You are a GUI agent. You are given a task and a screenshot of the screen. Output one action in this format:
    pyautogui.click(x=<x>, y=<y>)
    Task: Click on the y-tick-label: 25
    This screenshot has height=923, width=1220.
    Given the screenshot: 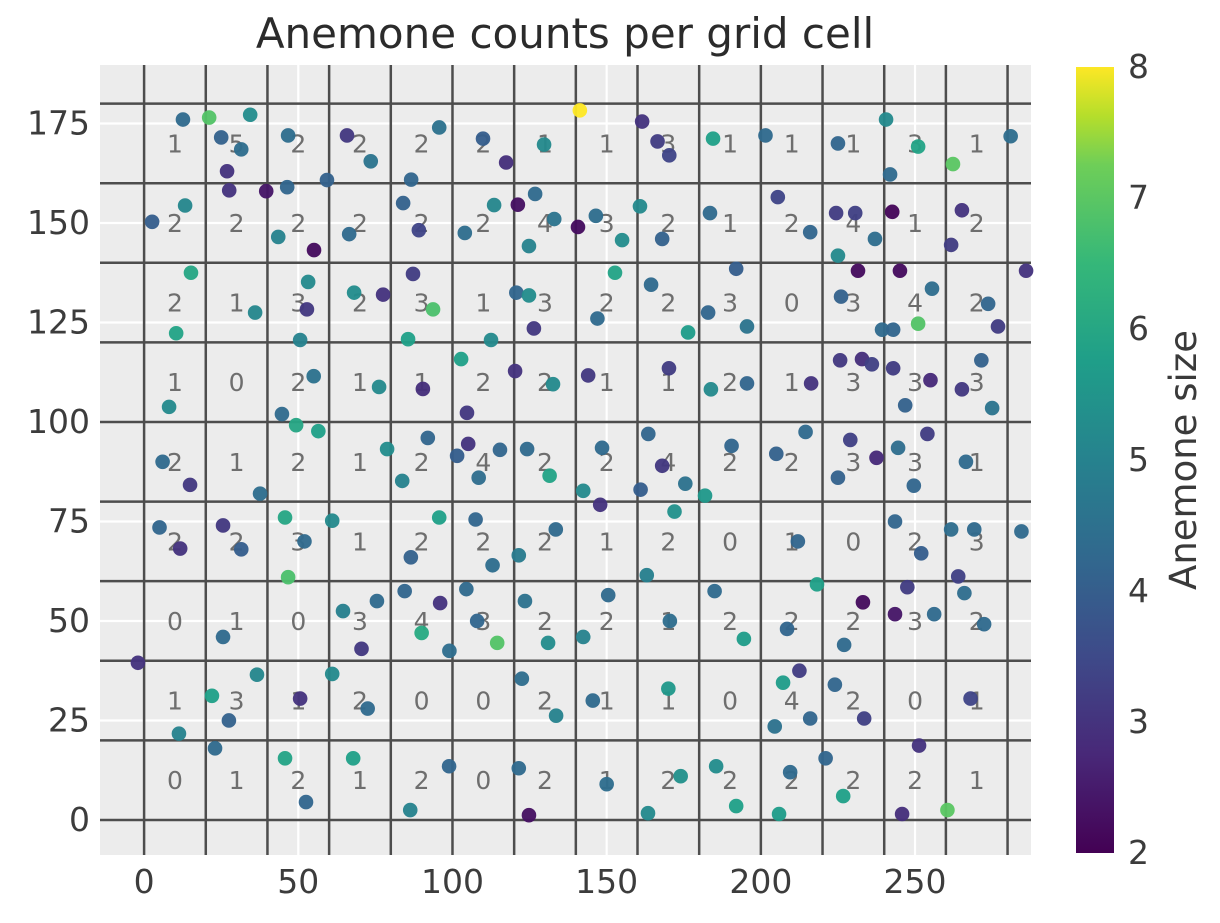 What is the action you would take?
    pyautogui.click(x=69, y=719)
    